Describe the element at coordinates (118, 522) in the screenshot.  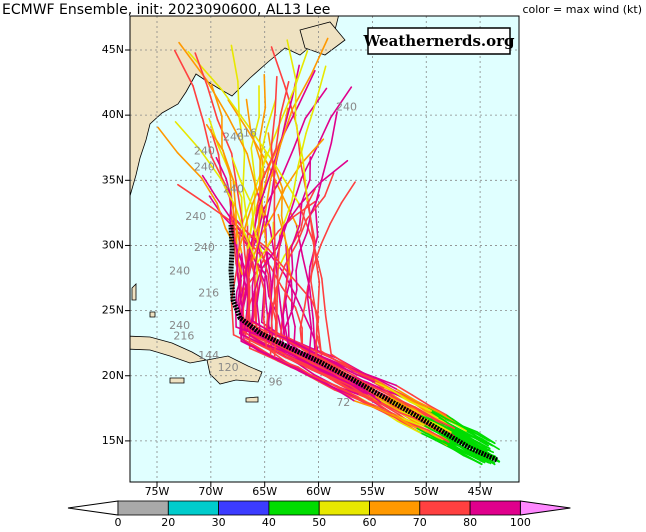
I see `colorbar-label: 0` at that location.